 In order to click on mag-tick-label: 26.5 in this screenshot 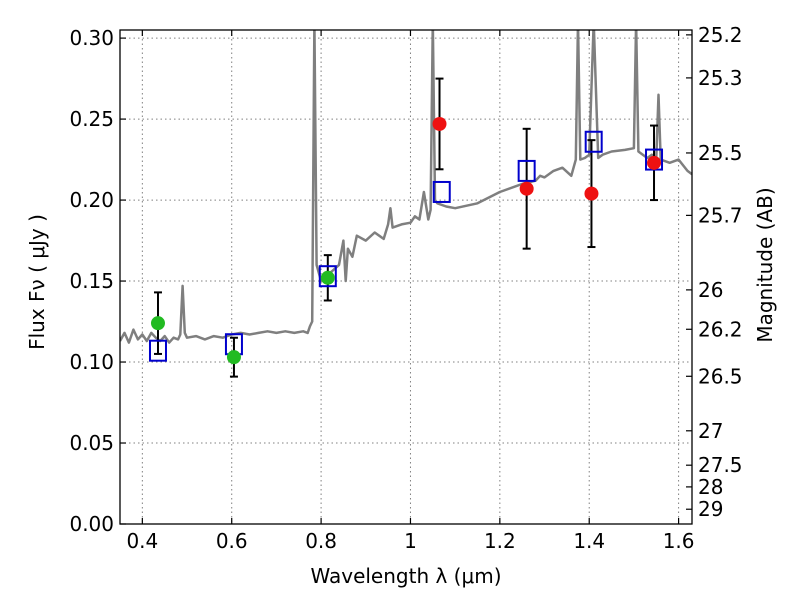, I will do `click(720, 376)`.